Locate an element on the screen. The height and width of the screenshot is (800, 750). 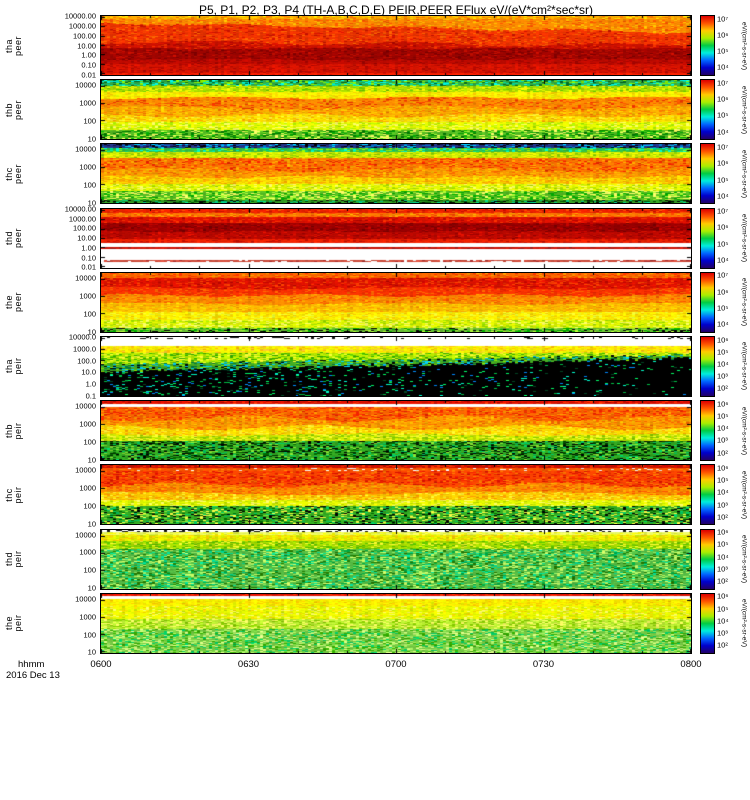
x-axis: 0600 0630 0700 0730 0800 is located at coordinates (395, 665).